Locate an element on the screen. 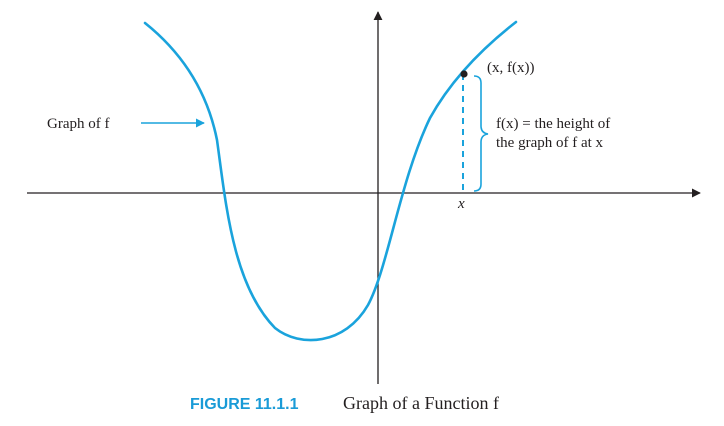  height-brace is located at coordinates (481, 133).